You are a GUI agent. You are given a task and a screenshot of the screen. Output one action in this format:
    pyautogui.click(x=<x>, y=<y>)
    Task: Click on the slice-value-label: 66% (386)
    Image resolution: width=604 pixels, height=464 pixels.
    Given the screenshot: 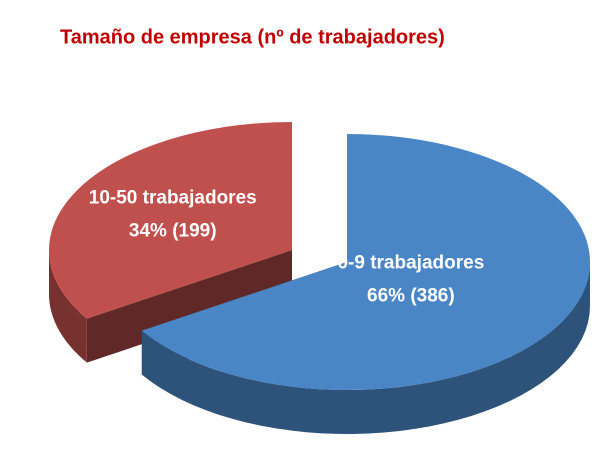 What is the action you would take?
    pyautogui.click(x=411, y=296)
    